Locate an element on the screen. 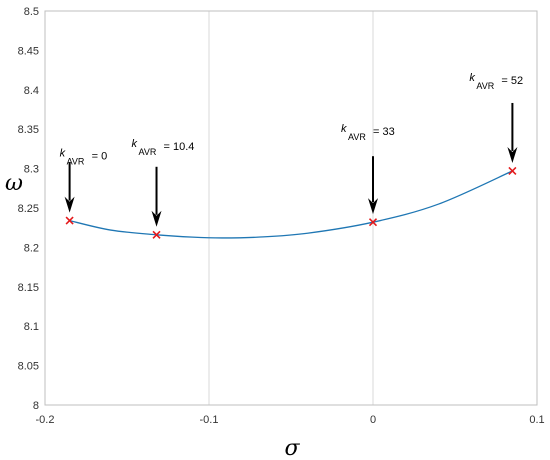 Image resolution: width=550 pixels, height=460 pixels. y-tick-label: 8.45 is located at coordinates (28, 51).